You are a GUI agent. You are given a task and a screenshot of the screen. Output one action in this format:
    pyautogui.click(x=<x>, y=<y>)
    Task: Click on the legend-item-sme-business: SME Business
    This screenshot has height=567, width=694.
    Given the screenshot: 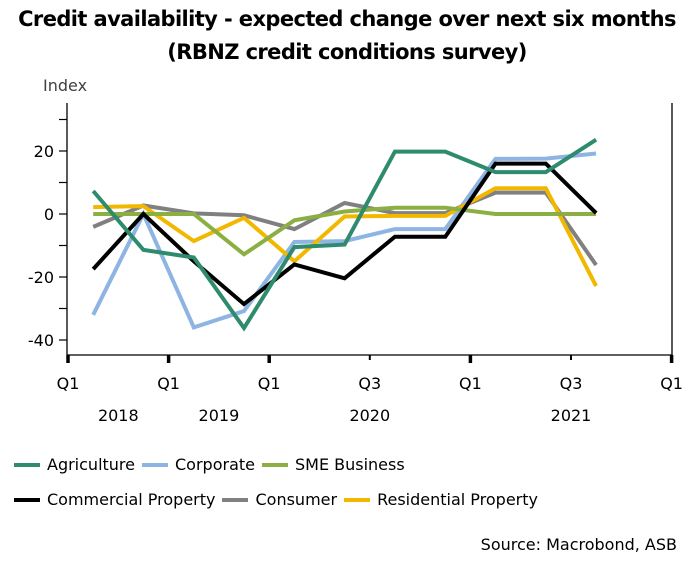 What is the action you would take?
    pyautogui.click(x=333, y=464)
    